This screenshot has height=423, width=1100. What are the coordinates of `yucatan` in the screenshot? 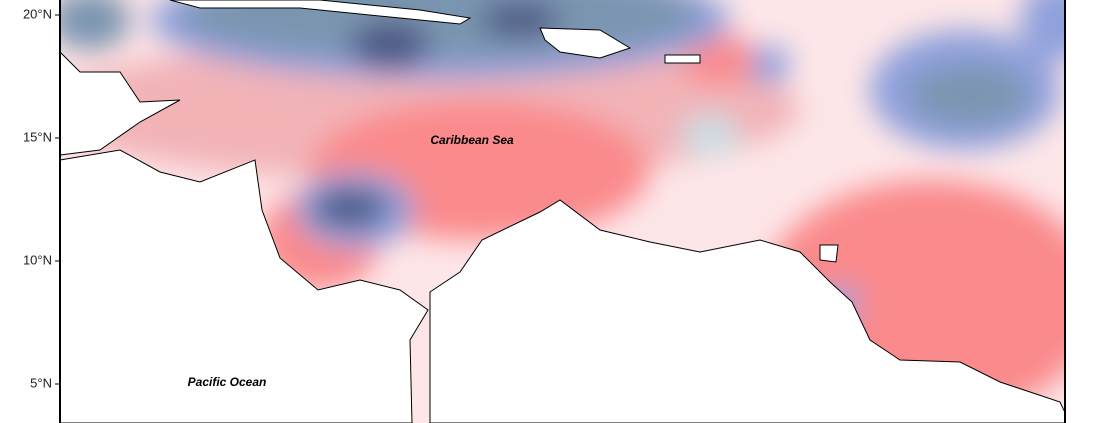 It's located at (120, 103).